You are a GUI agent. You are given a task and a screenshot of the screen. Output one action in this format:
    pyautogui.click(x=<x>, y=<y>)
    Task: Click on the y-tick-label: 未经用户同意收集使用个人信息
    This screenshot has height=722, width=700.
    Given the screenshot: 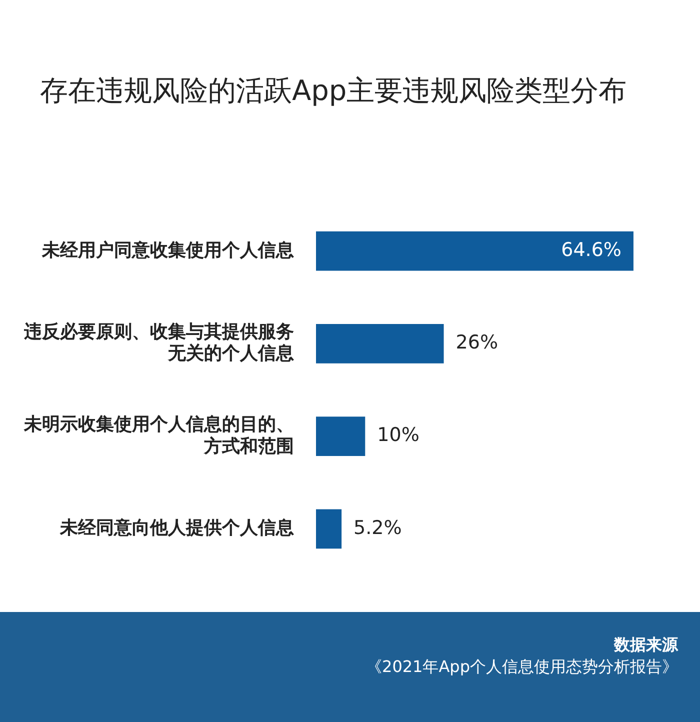 What is the action you would take?
    pyautogui.click(x=167, y=250)
    